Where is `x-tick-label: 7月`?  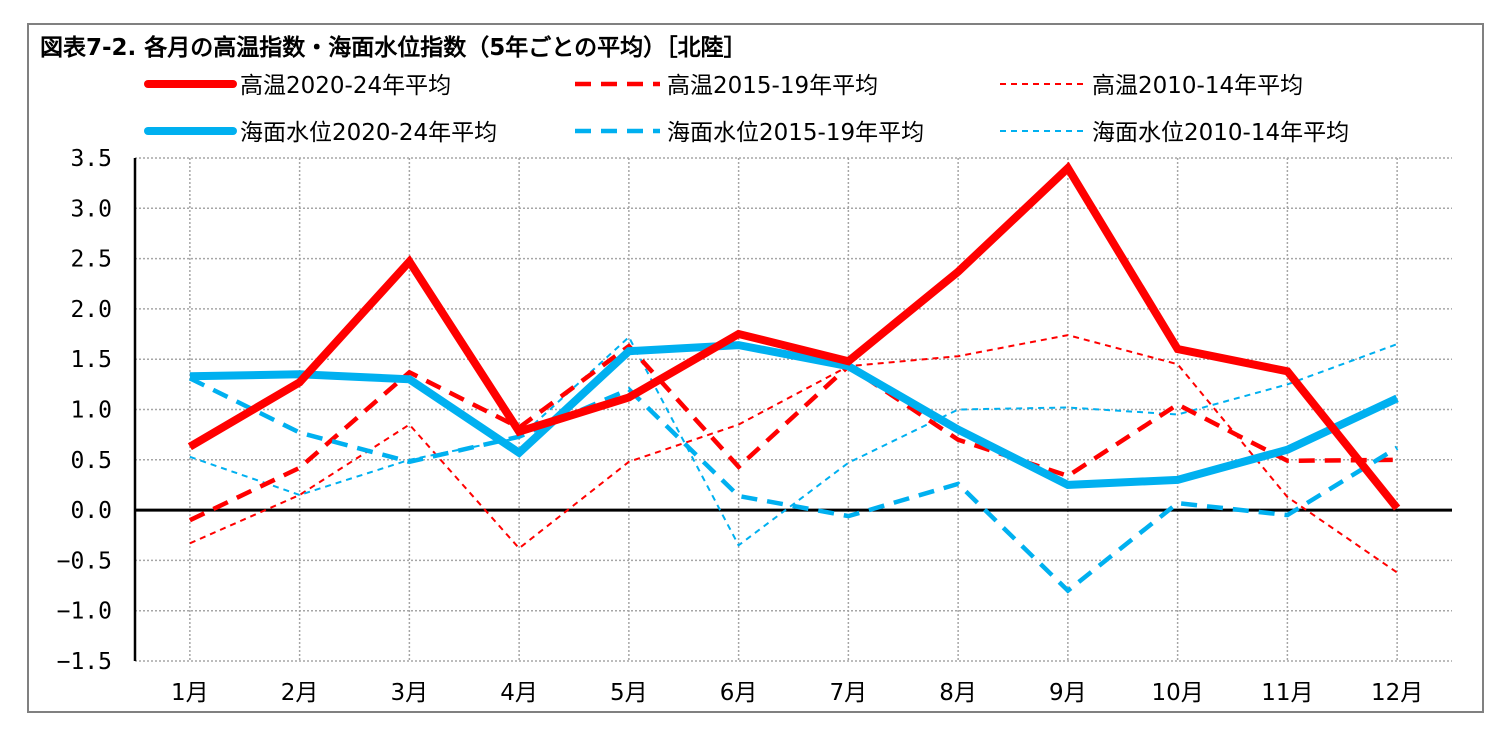
x-tick-label: 7月 is located at coordinates (849, 693).